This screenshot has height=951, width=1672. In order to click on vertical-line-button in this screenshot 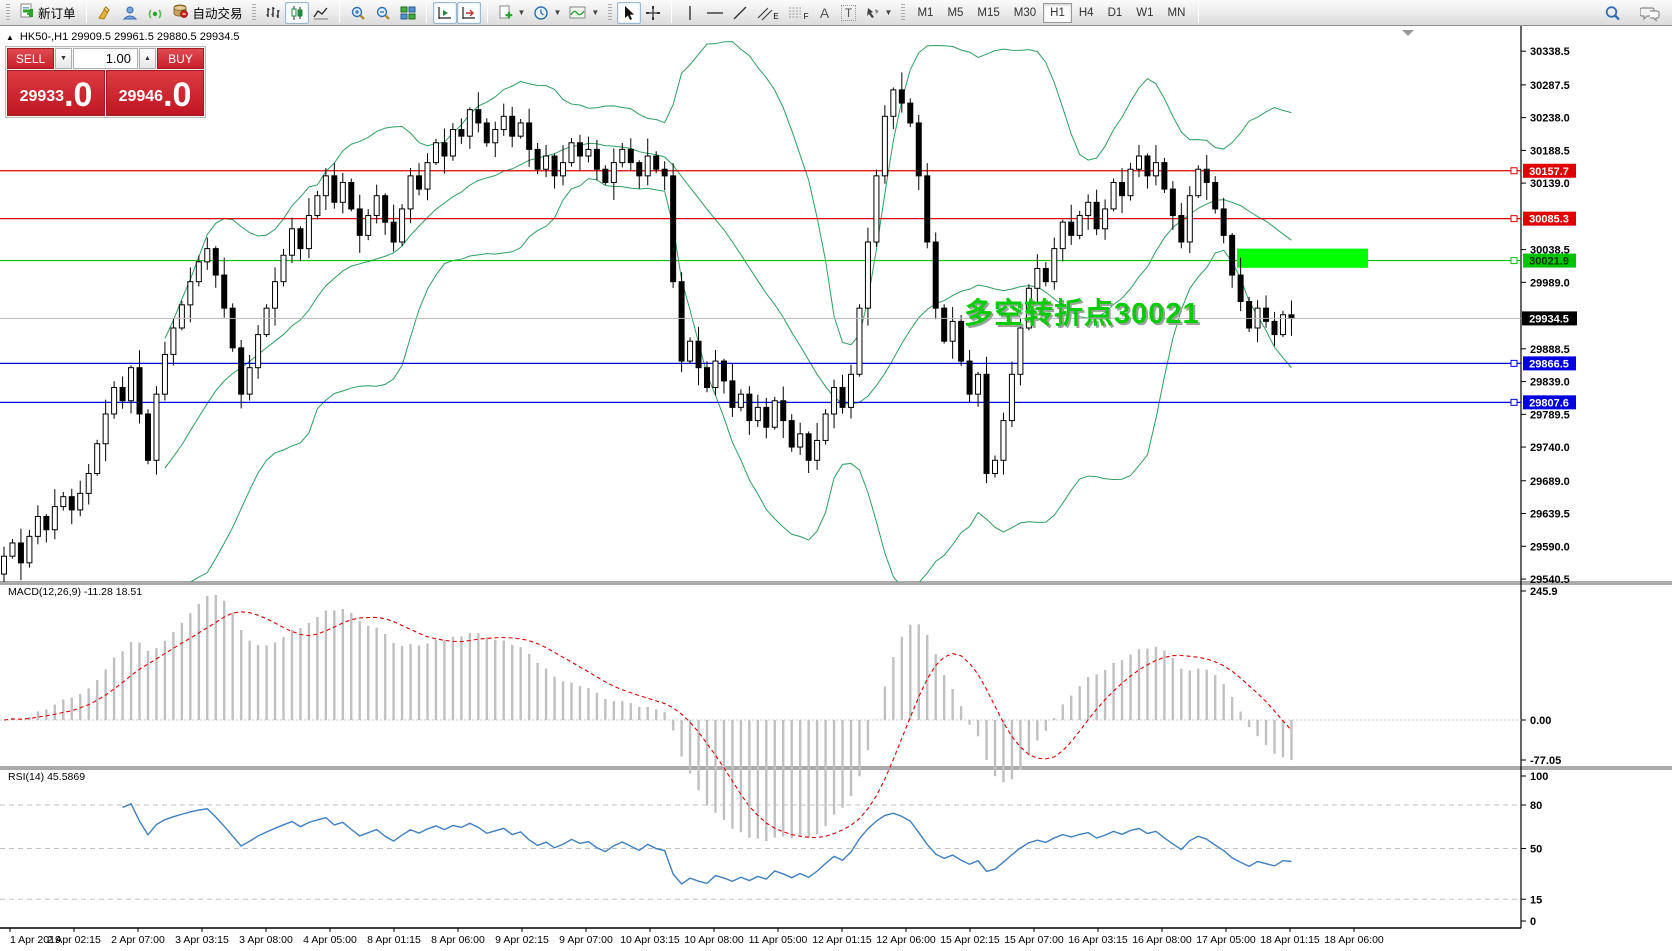, I will do `click(690, 13)`.